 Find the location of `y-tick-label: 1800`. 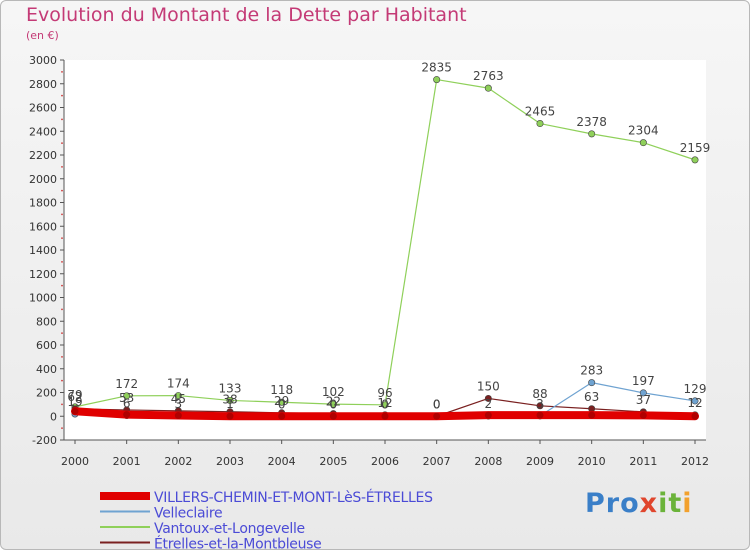

y-tick-label: 1800 is located at coordinates (43, 203).